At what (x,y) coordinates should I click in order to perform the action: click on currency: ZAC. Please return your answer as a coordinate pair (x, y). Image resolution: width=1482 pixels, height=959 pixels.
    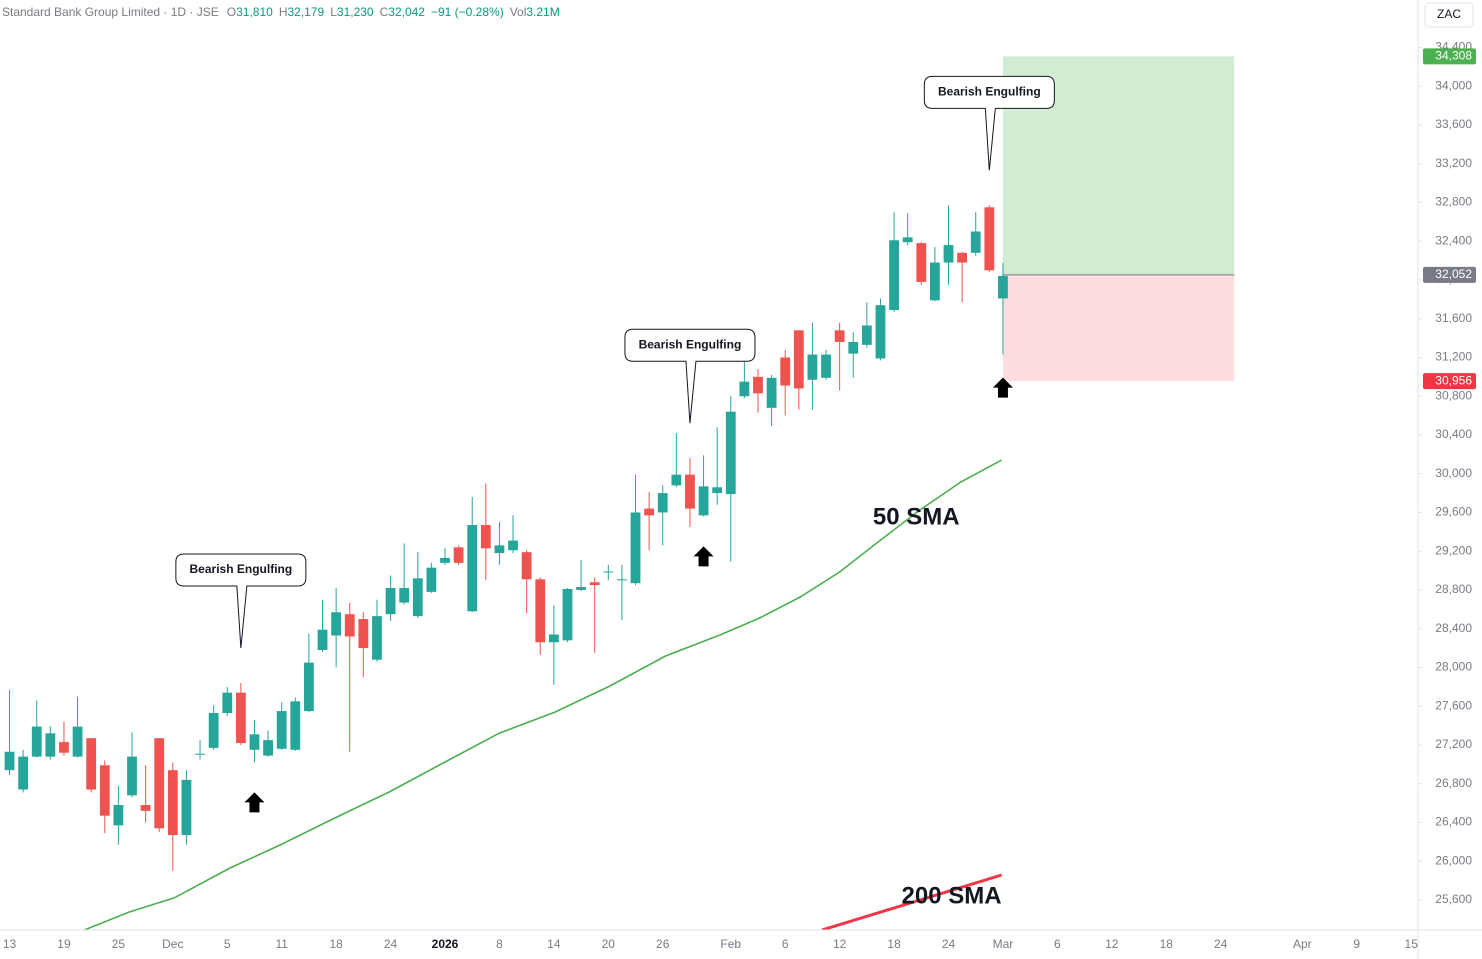
    Looking at the image, I should click on (1449, 14).